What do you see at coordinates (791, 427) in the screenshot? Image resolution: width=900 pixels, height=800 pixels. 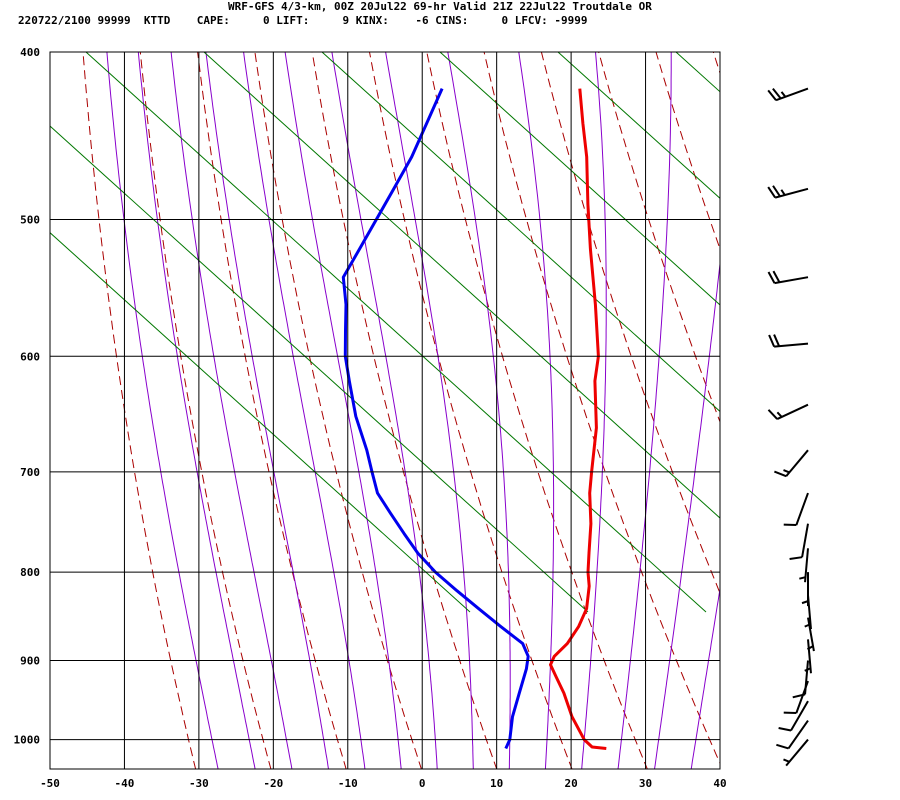 I see `wind-barbs` at bounding box center [791, 427].